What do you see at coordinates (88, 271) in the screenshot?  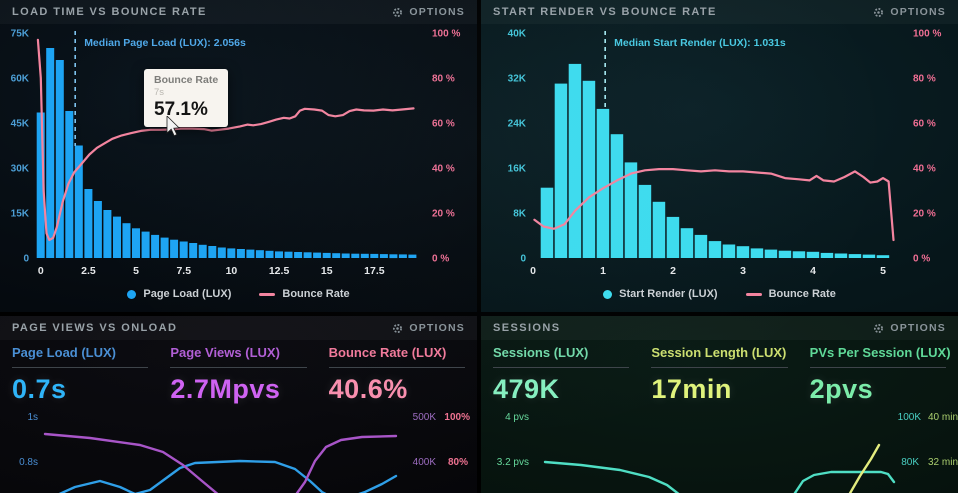 I see `svg-text: 2.5` at bounding box center [88, 271].